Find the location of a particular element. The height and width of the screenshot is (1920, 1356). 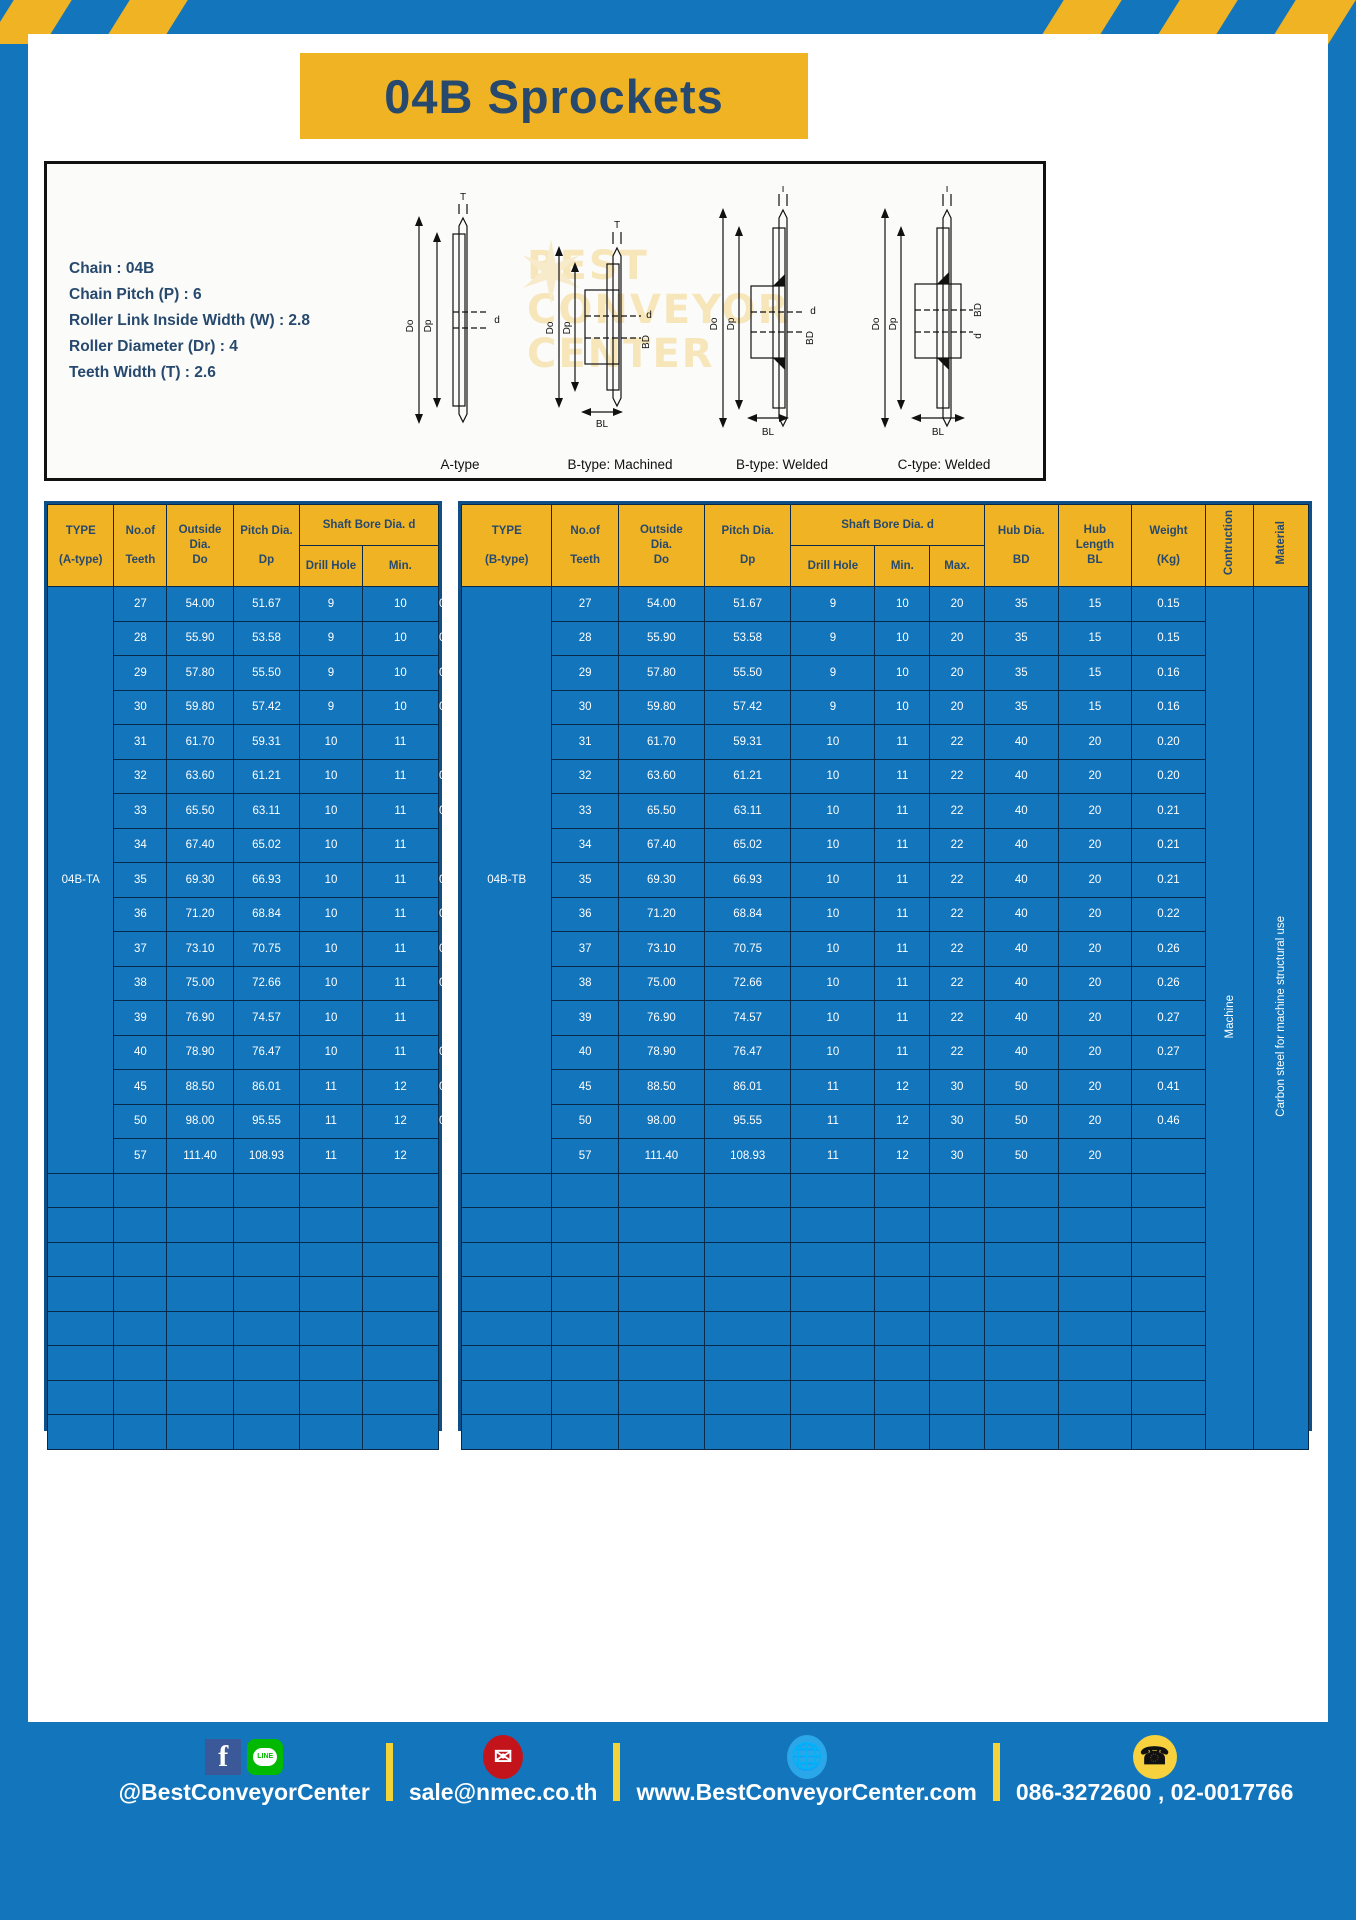

footer-phone: ☎ 086-3272600 , 02-0017766 is located at coordinates (1154, 1770).